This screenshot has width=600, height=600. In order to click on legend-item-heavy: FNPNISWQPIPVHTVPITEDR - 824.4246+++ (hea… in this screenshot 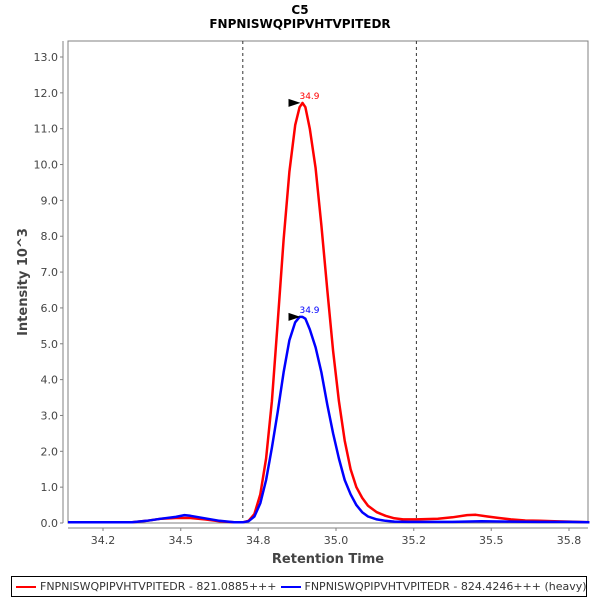, I will do `click(433, 586)`.